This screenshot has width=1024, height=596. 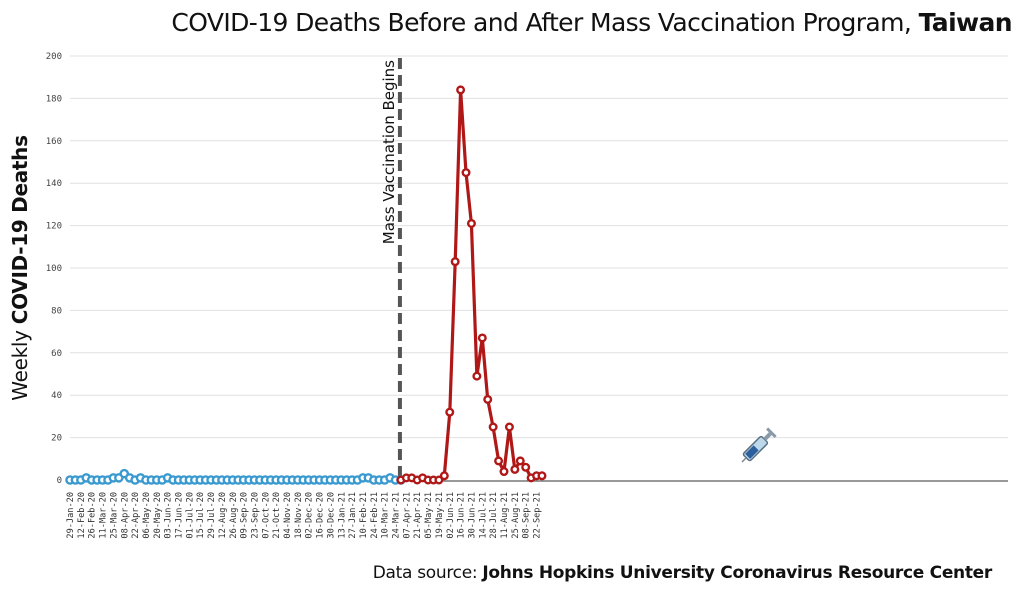 I want to click on x-tick-label: 10-Feb-21, so click(x=364, y=515).